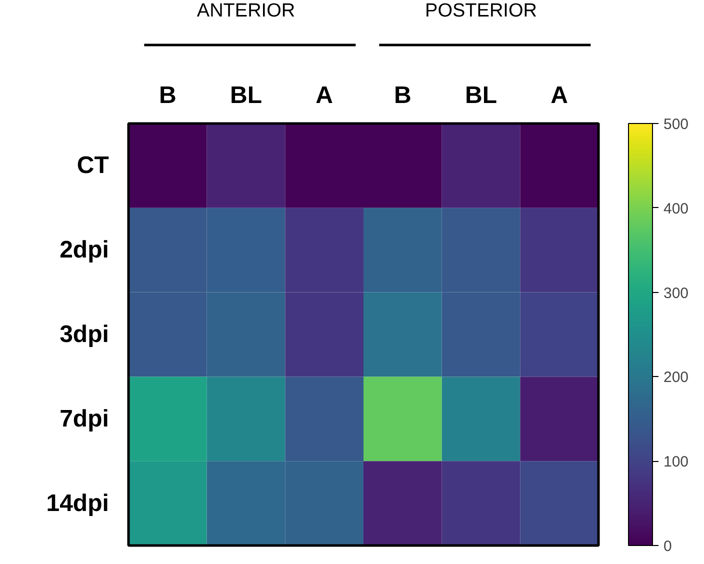 The width and height of the screenshot is (704, 564). What do you see at coordinates (84, 418) in the screenshot?
I see `y-tick-label: 7dpi` at bounding box center [84, 418].